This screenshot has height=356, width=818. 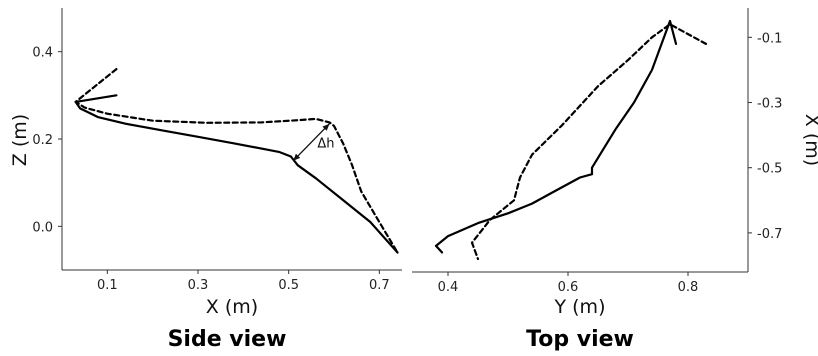 I want to click on top-view-y-tick-label: -0.5, so click(x=769, y=169).